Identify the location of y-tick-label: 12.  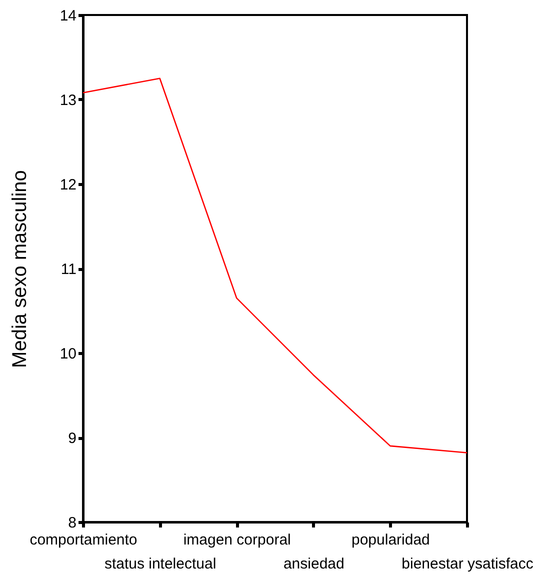
(68, 185).